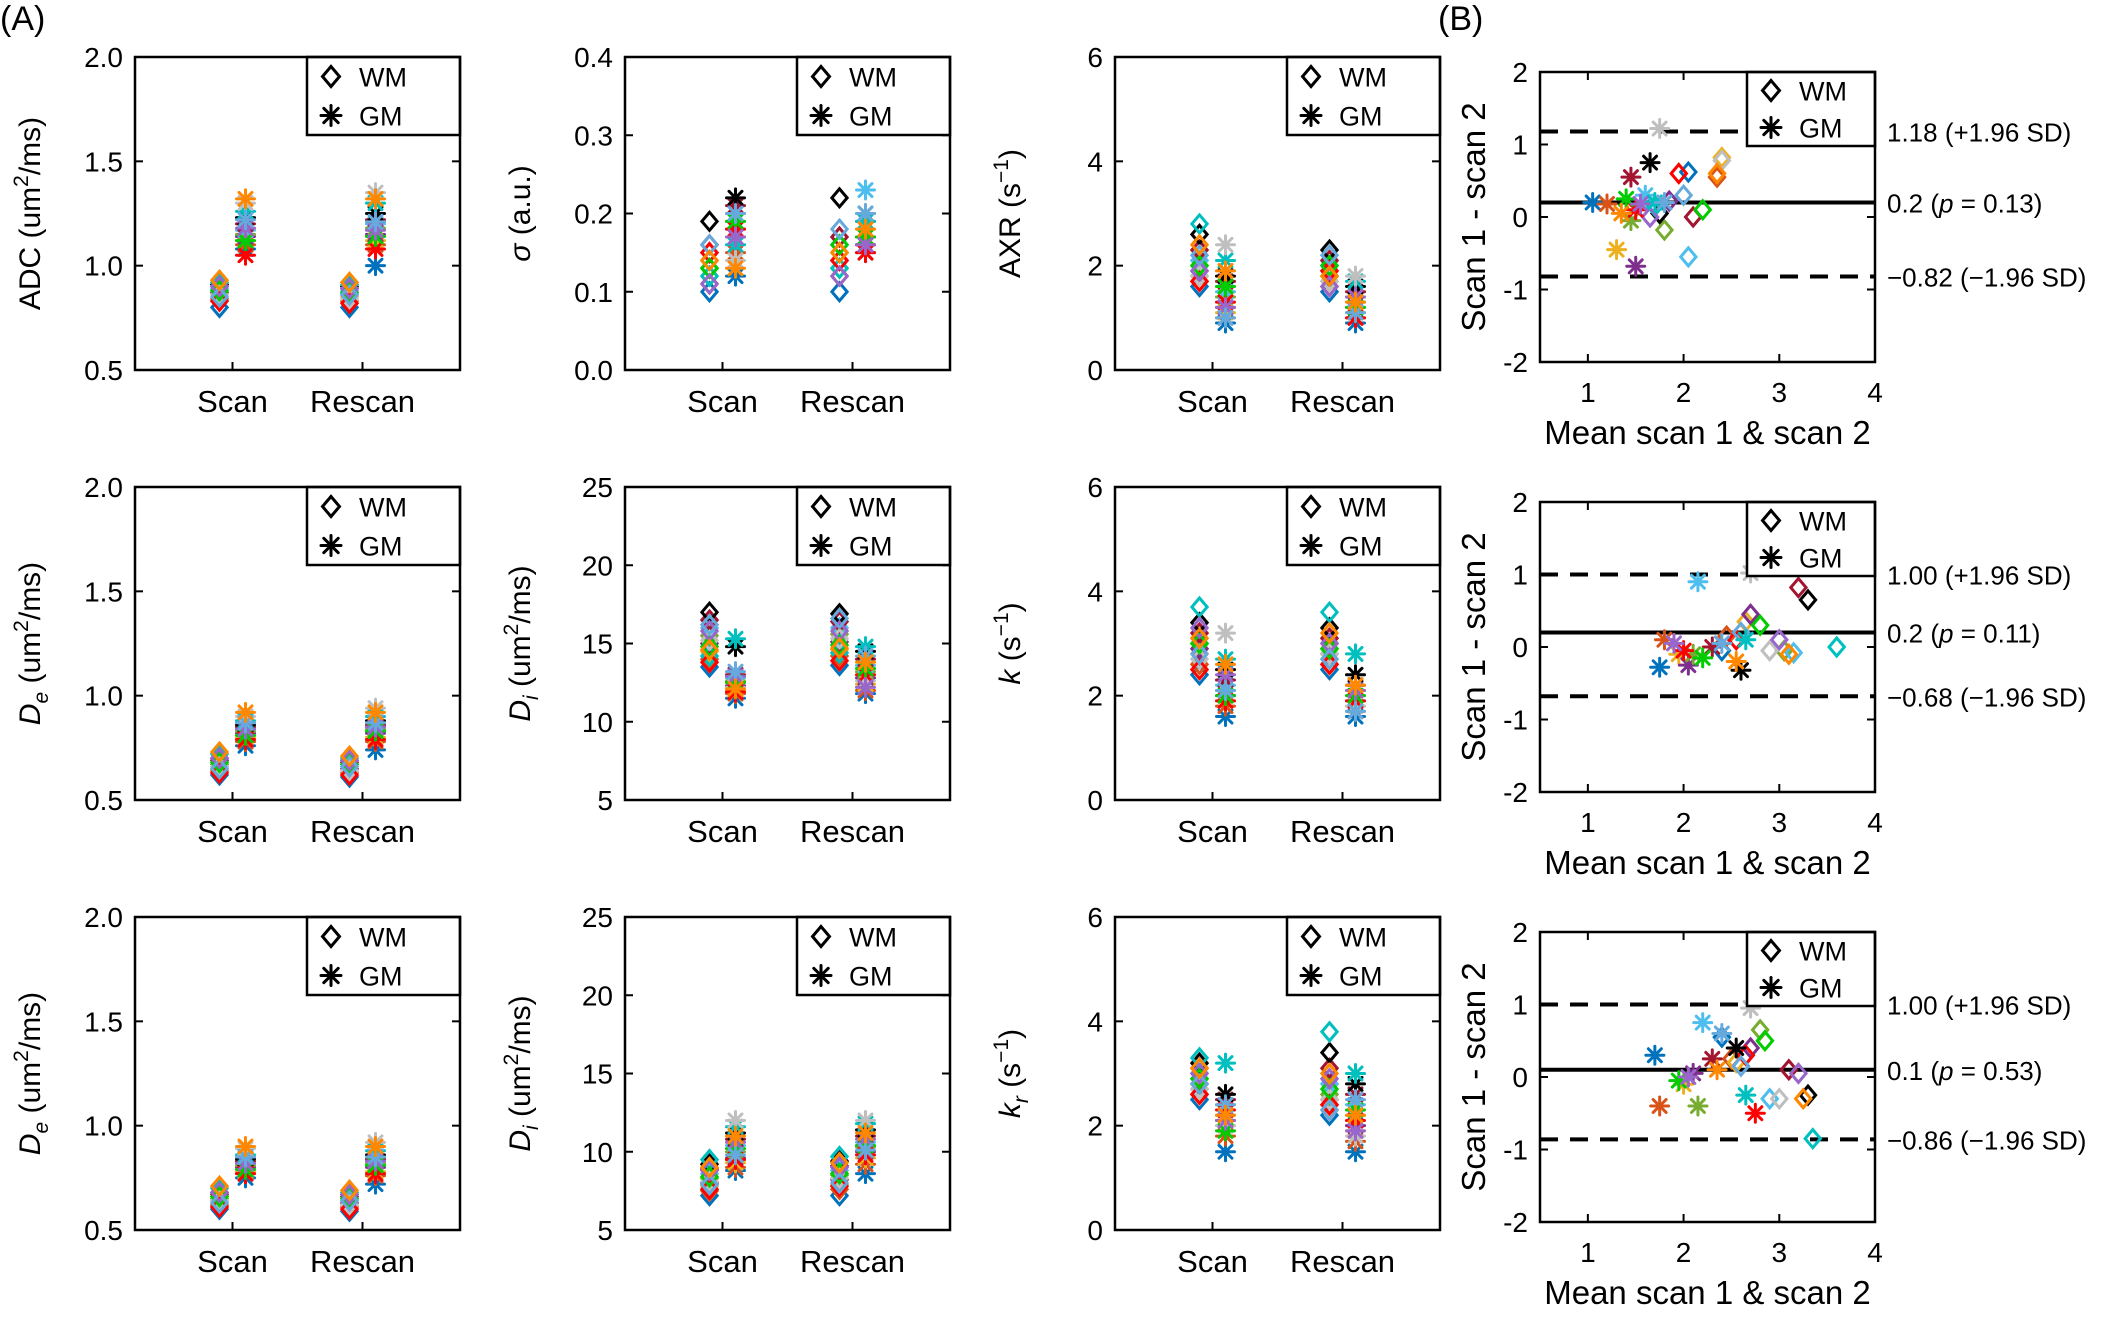 This screenshot has height=1324, width=2128. Describe the element at coordinates (1779, 822) in the screenshot. I see `x-tick-label: 3` at that location.